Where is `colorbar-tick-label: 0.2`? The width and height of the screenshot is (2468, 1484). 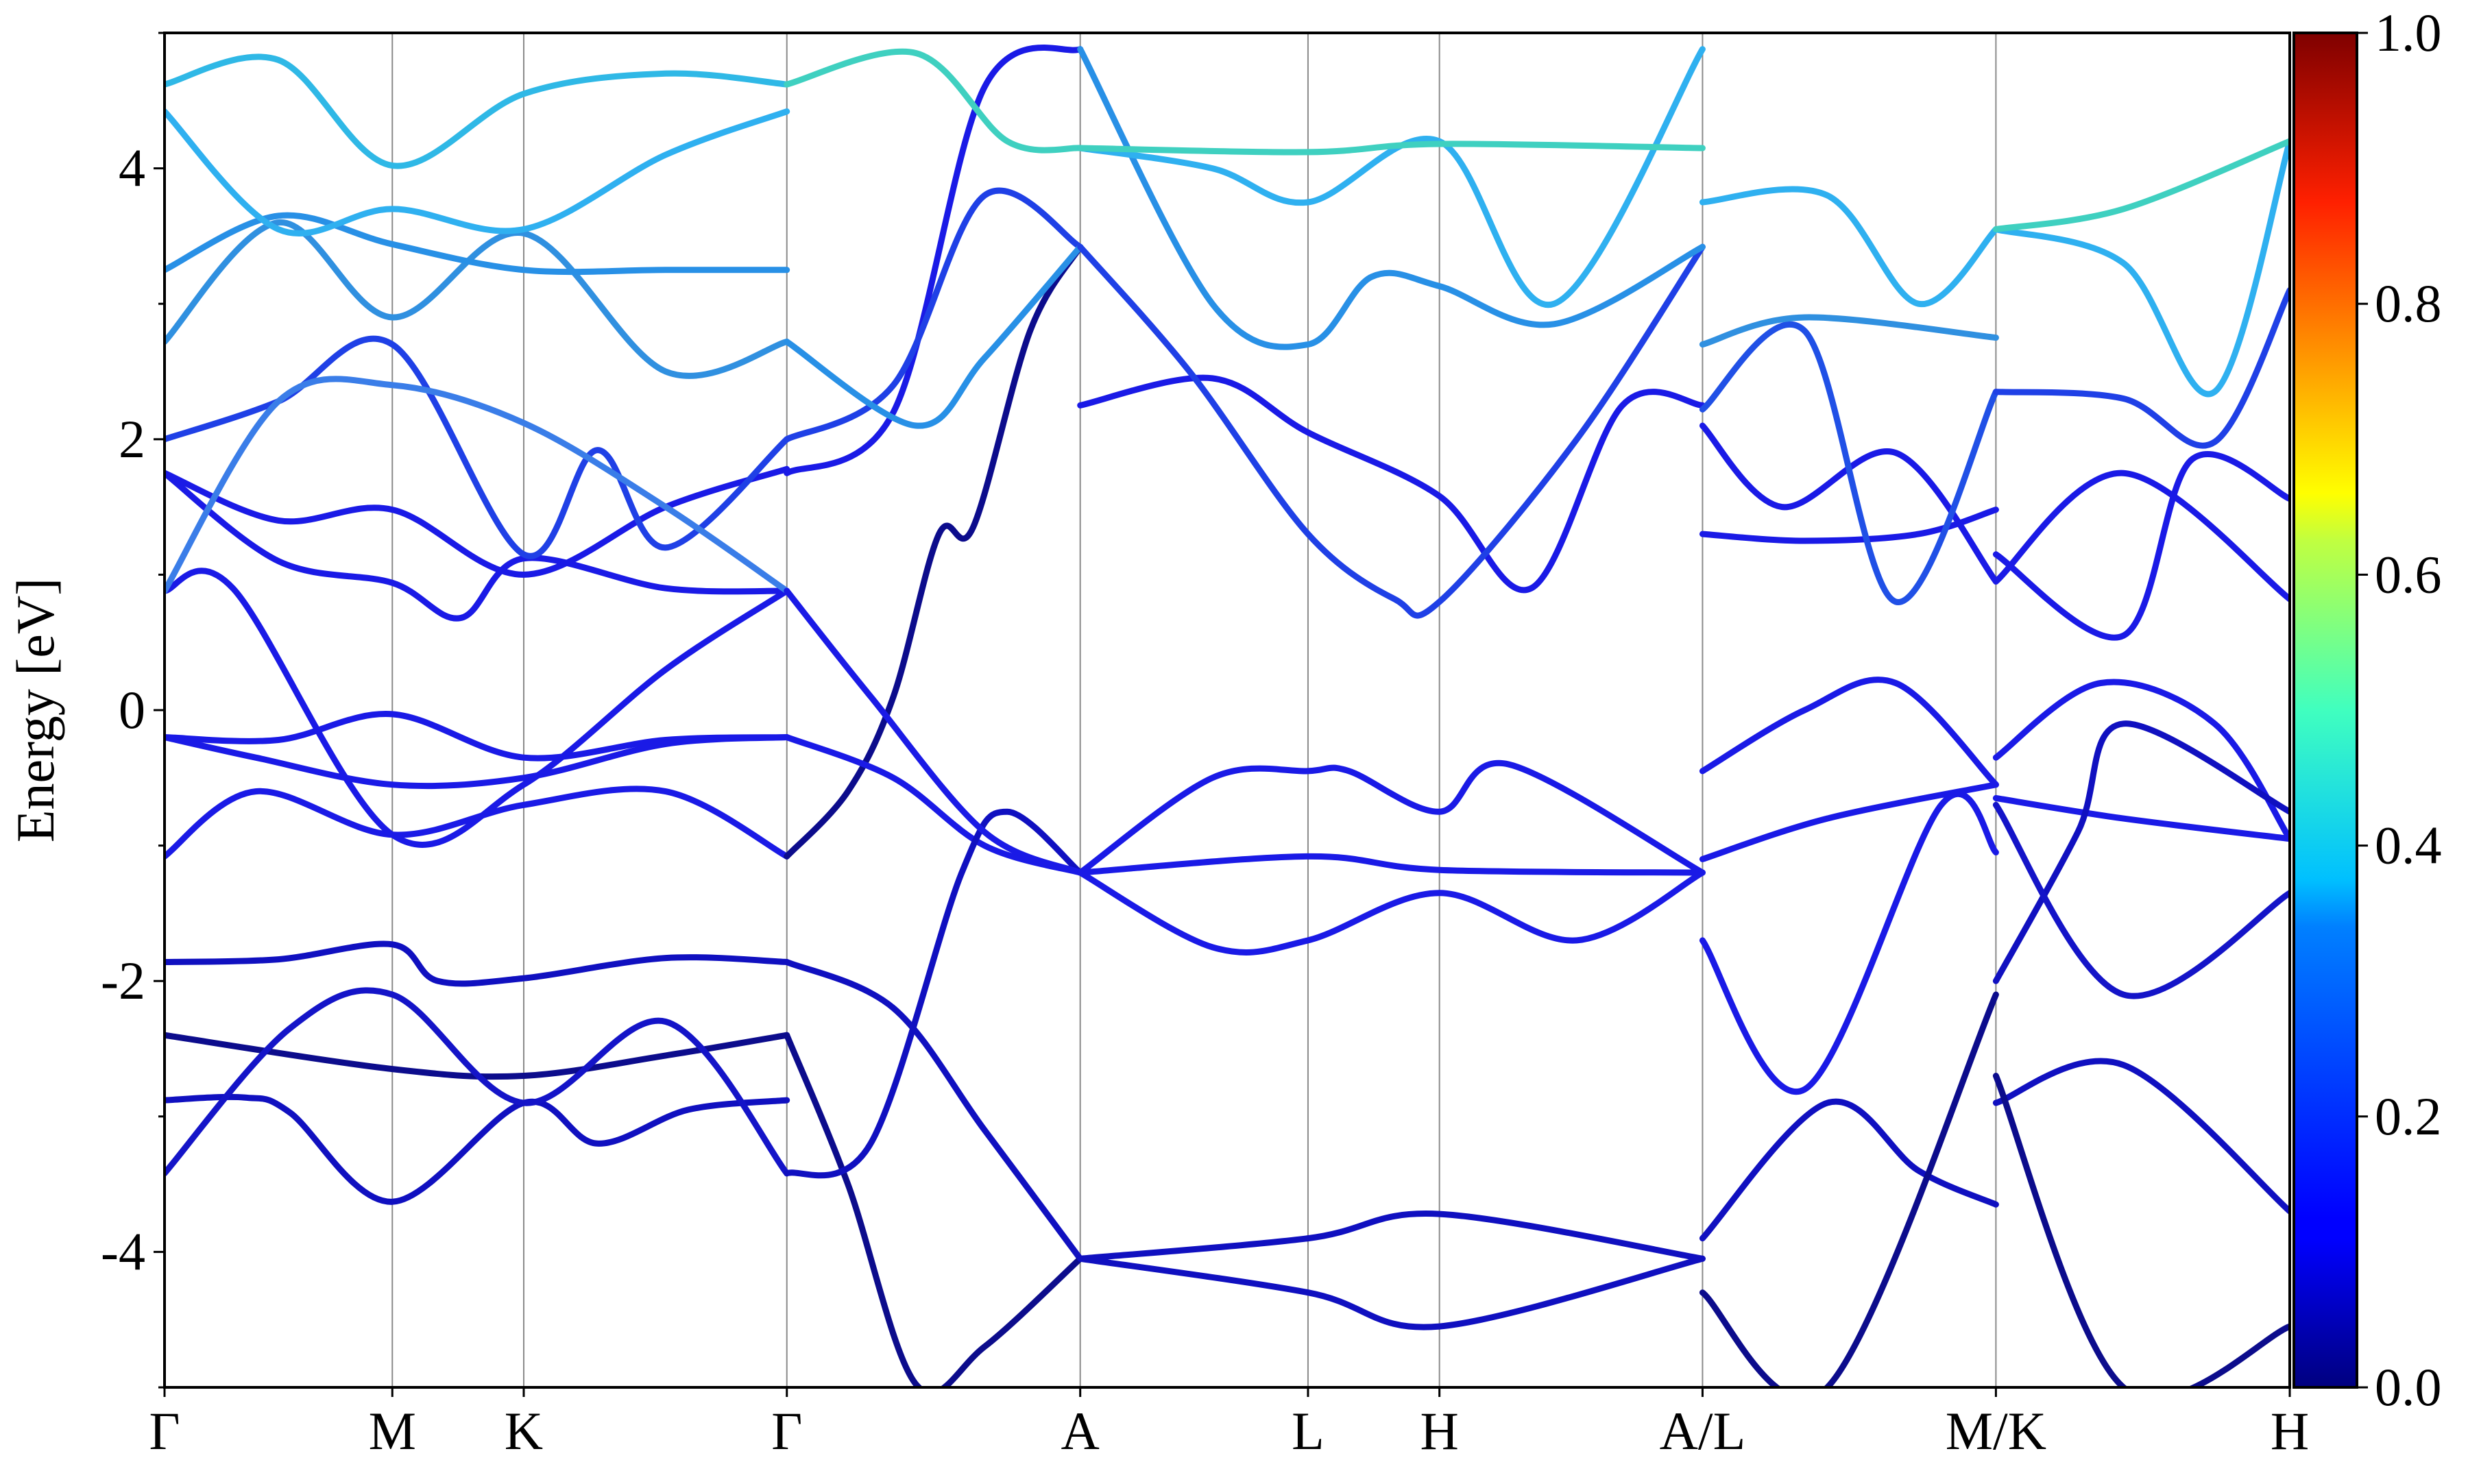
colorbar-tick-label: 0.2 is located at coordinates (2408, 1116).